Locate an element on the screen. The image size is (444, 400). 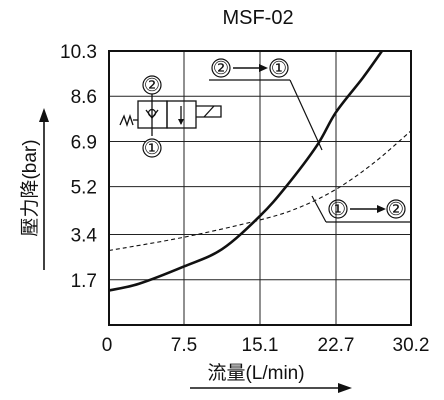
annotation-2-to-1-leader is located at coordinates (306, 115).